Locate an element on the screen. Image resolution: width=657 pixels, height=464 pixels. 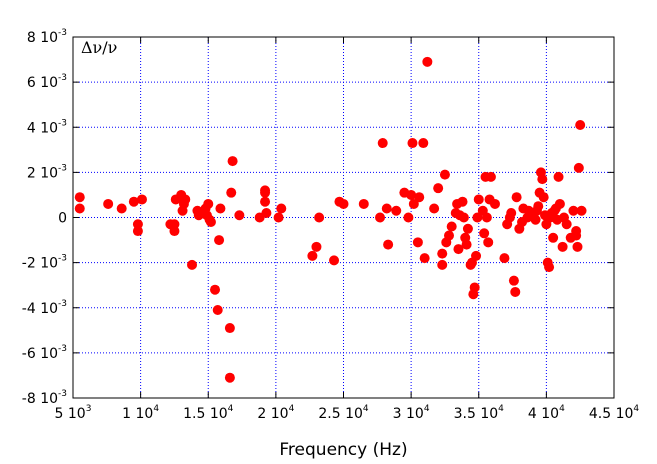
y-tick-label: 6 10-3 is located at coordinates (47, 82).